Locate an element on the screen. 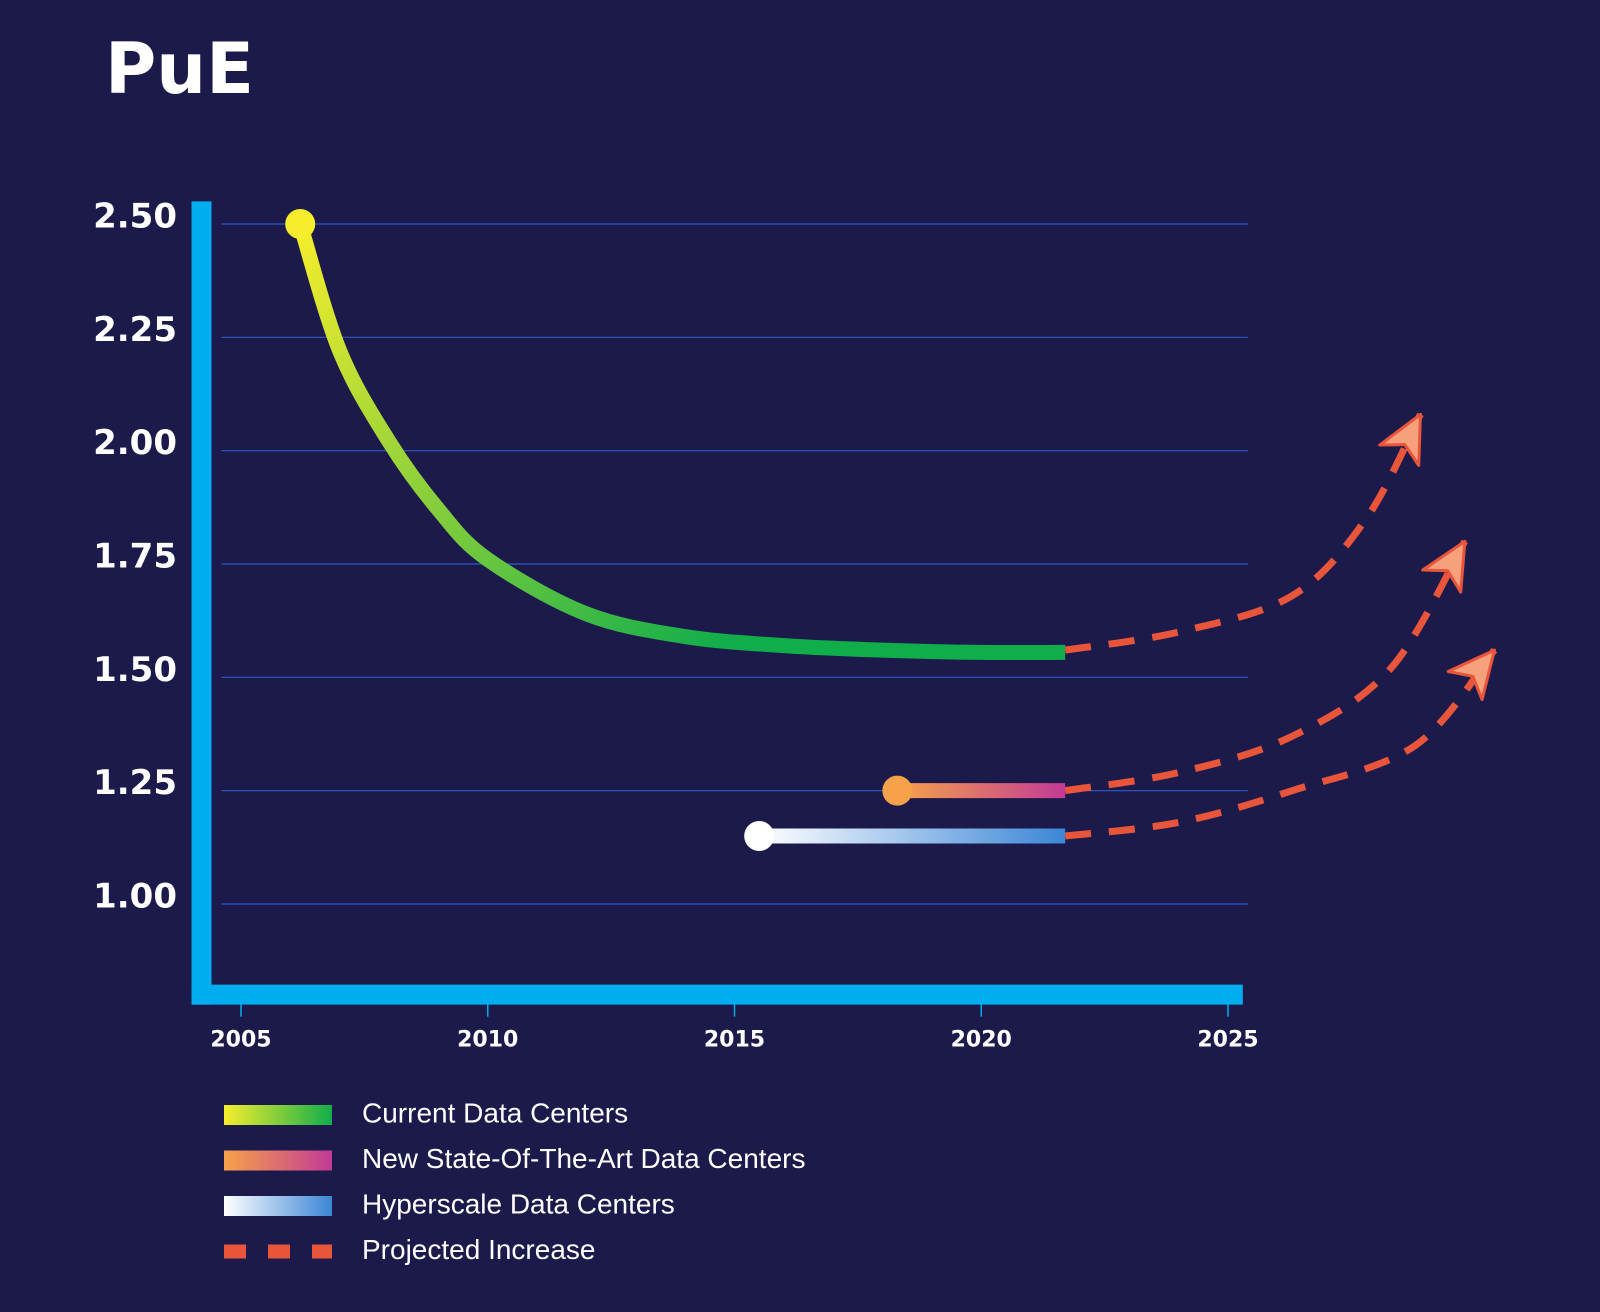 The image size is (1600, 1312). y-tick-label: 2.50 is located at coordinates (135, 217).